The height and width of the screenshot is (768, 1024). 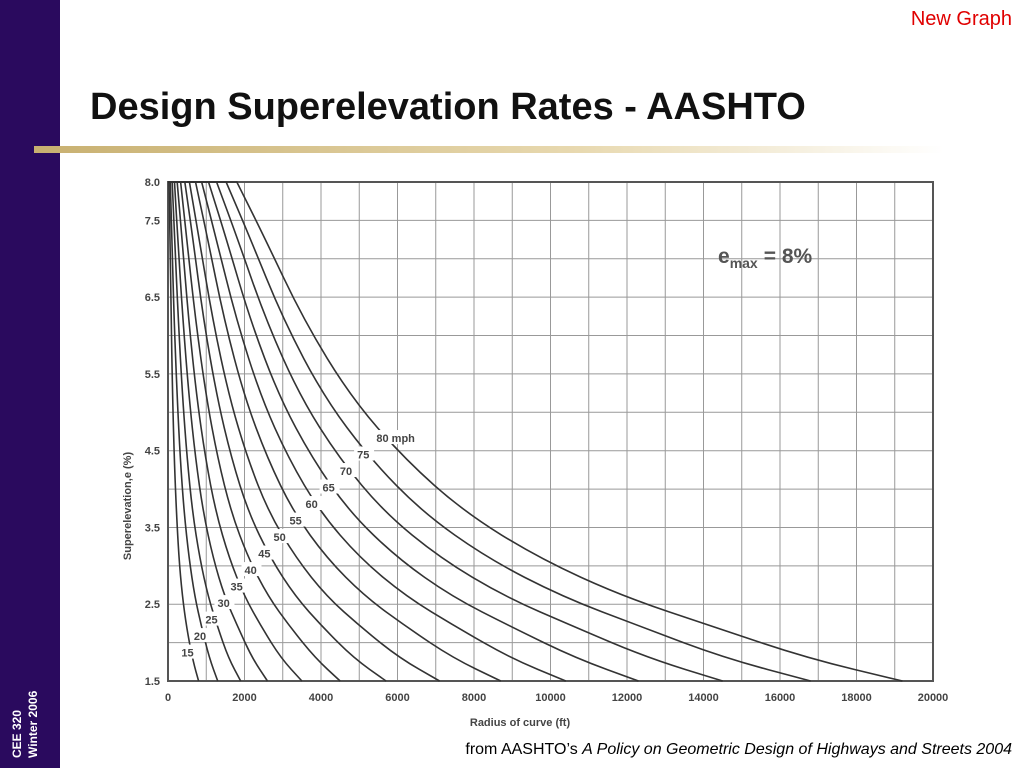 What do you see at coordinates (856, 698) in the screenshot?
I see `x-tick-label: 18000` at bounding box center [856, 698].